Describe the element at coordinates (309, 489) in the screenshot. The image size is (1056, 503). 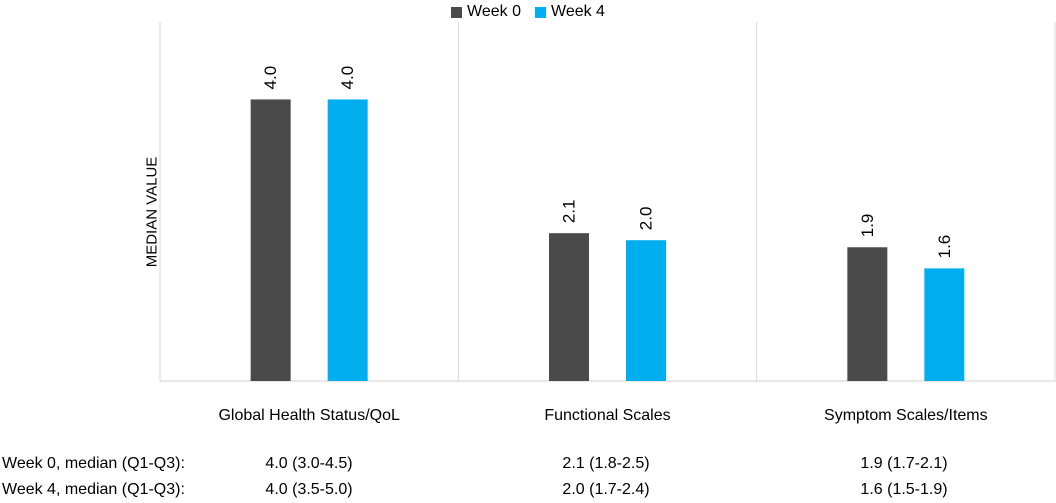
I see `stats-cell: 4.0 (3.5-5.0)` at that location.